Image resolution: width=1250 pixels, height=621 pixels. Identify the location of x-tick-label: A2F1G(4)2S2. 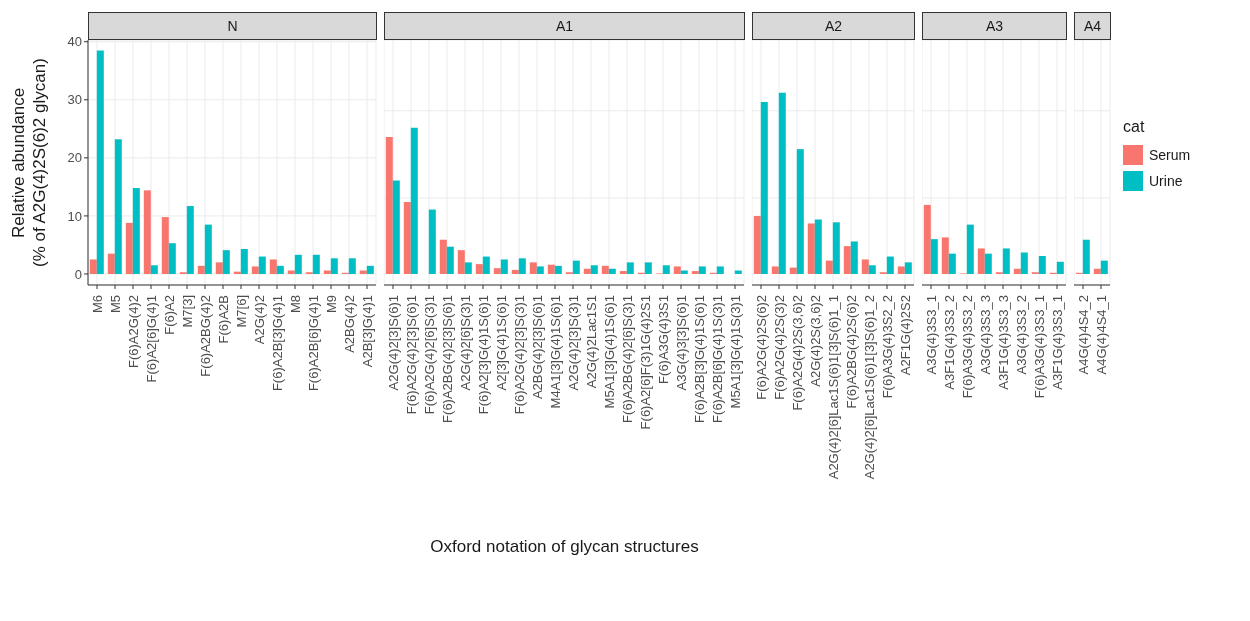
(905, 335).